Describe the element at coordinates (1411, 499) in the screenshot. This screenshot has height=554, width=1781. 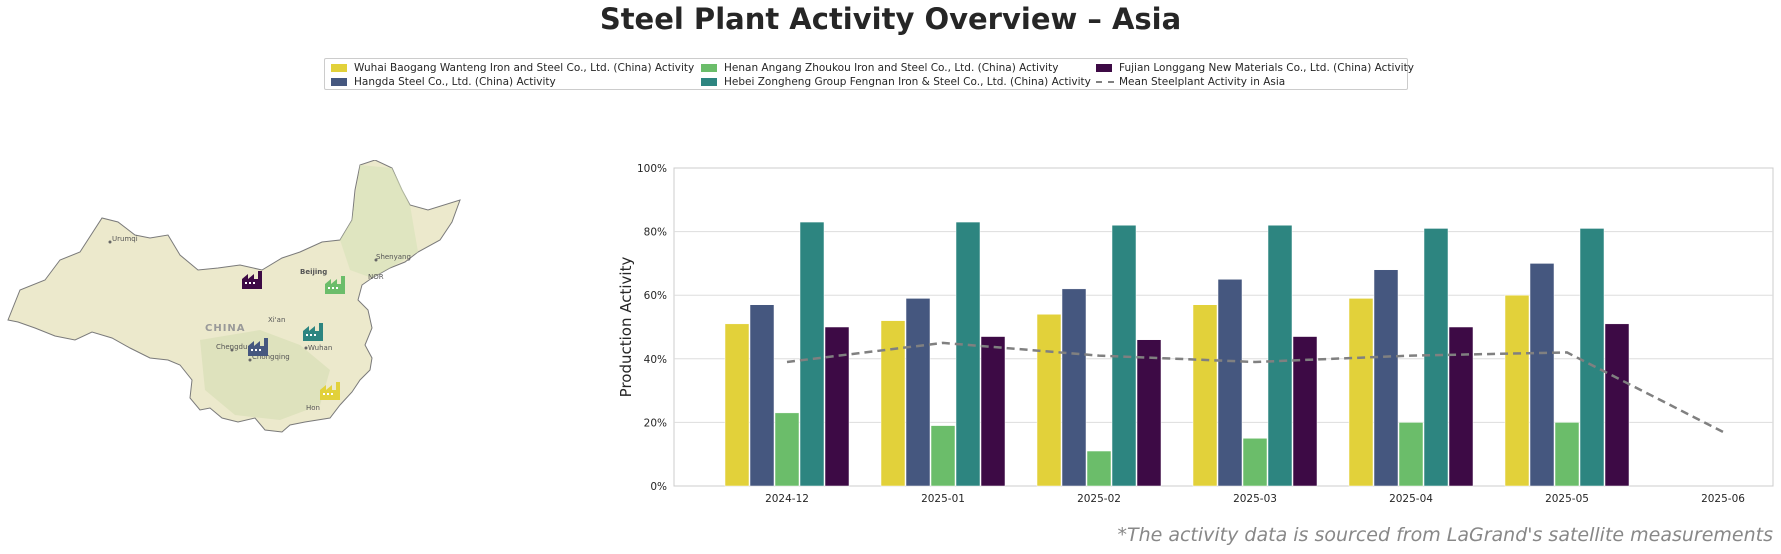
I see `x-tick-label: 2025-04` at that location.